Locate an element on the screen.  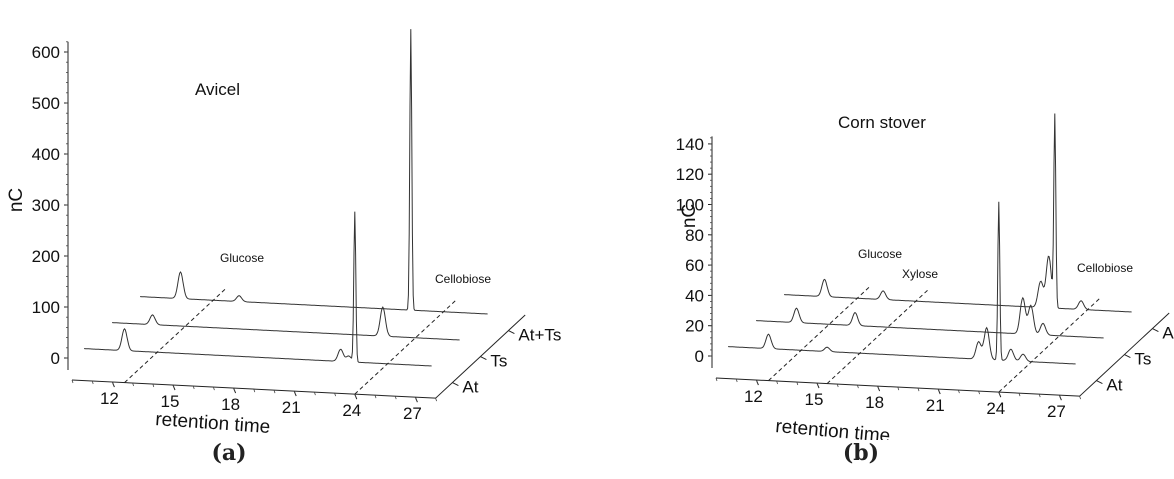
y-tick-label: 140 is located at coordinates (690, 144).